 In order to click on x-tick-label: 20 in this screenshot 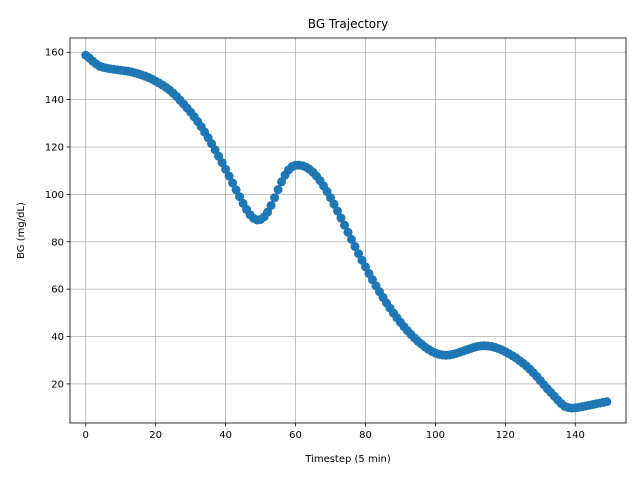, I will do `click(155, 435)`.